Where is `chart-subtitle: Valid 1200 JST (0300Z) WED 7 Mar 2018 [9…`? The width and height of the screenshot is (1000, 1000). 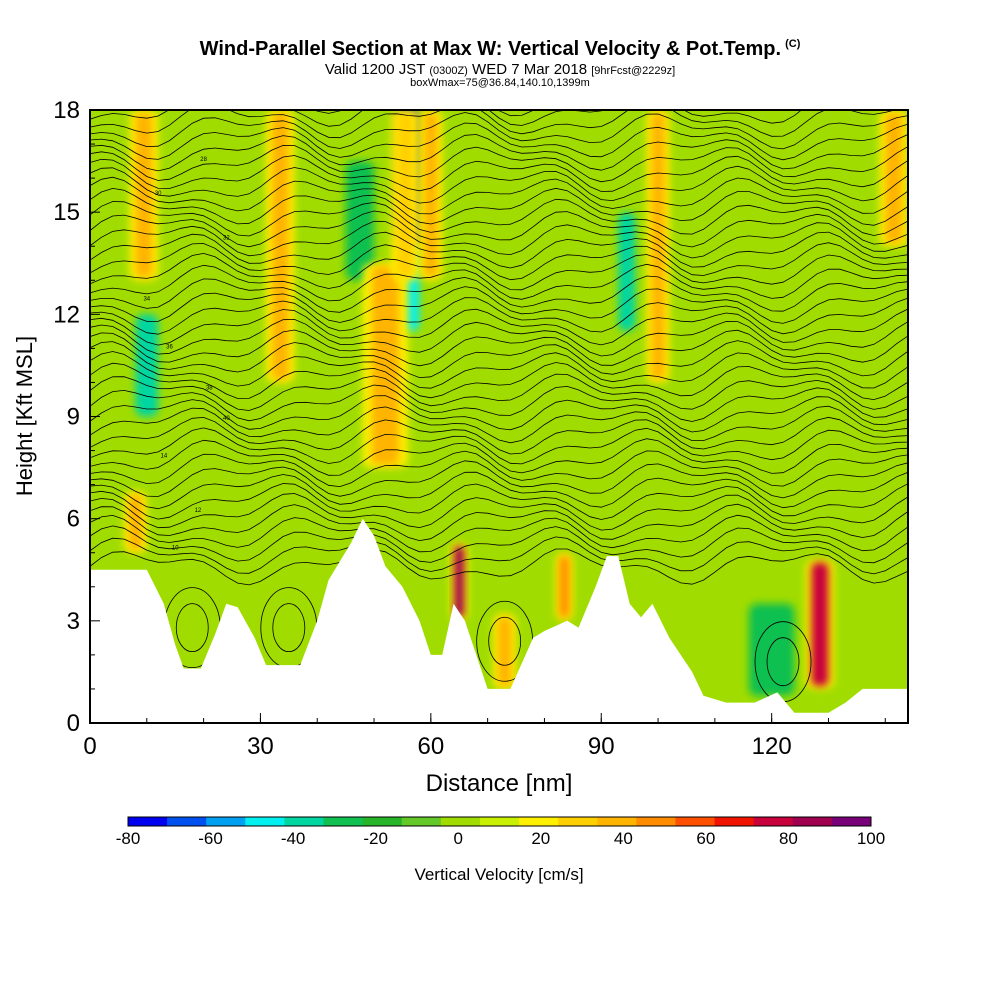 chart-subtitle: Valid 1200 JST (0300Z) WED 7 Mar 2018 [9… is located at coordinates (500, 69).